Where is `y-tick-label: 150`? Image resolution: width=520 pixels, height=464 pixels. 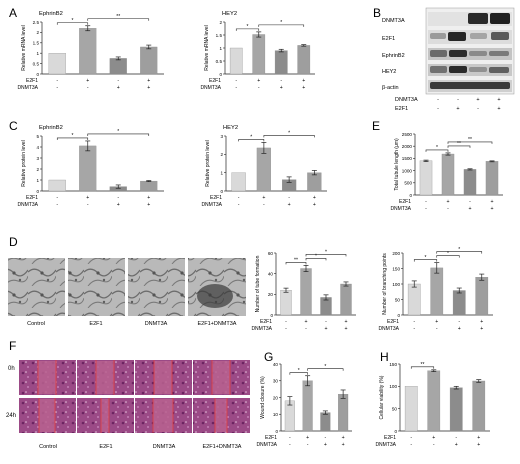
y-tick-label: 150 is located at coordinates (396, 268).